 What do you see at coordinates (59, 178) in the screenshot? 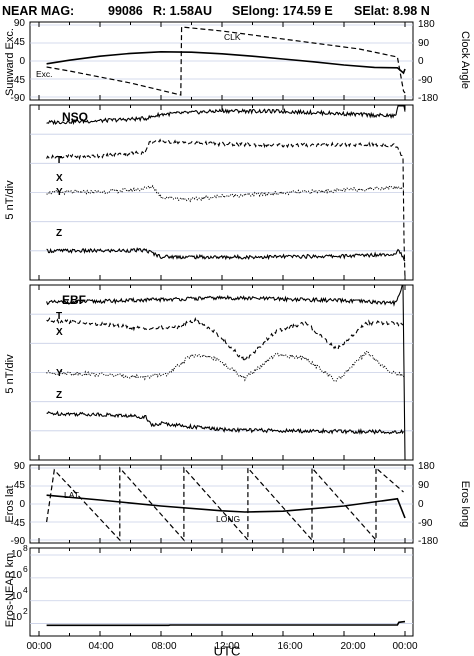
I see `nso-label-x: X` at bounding box center [59, 178].